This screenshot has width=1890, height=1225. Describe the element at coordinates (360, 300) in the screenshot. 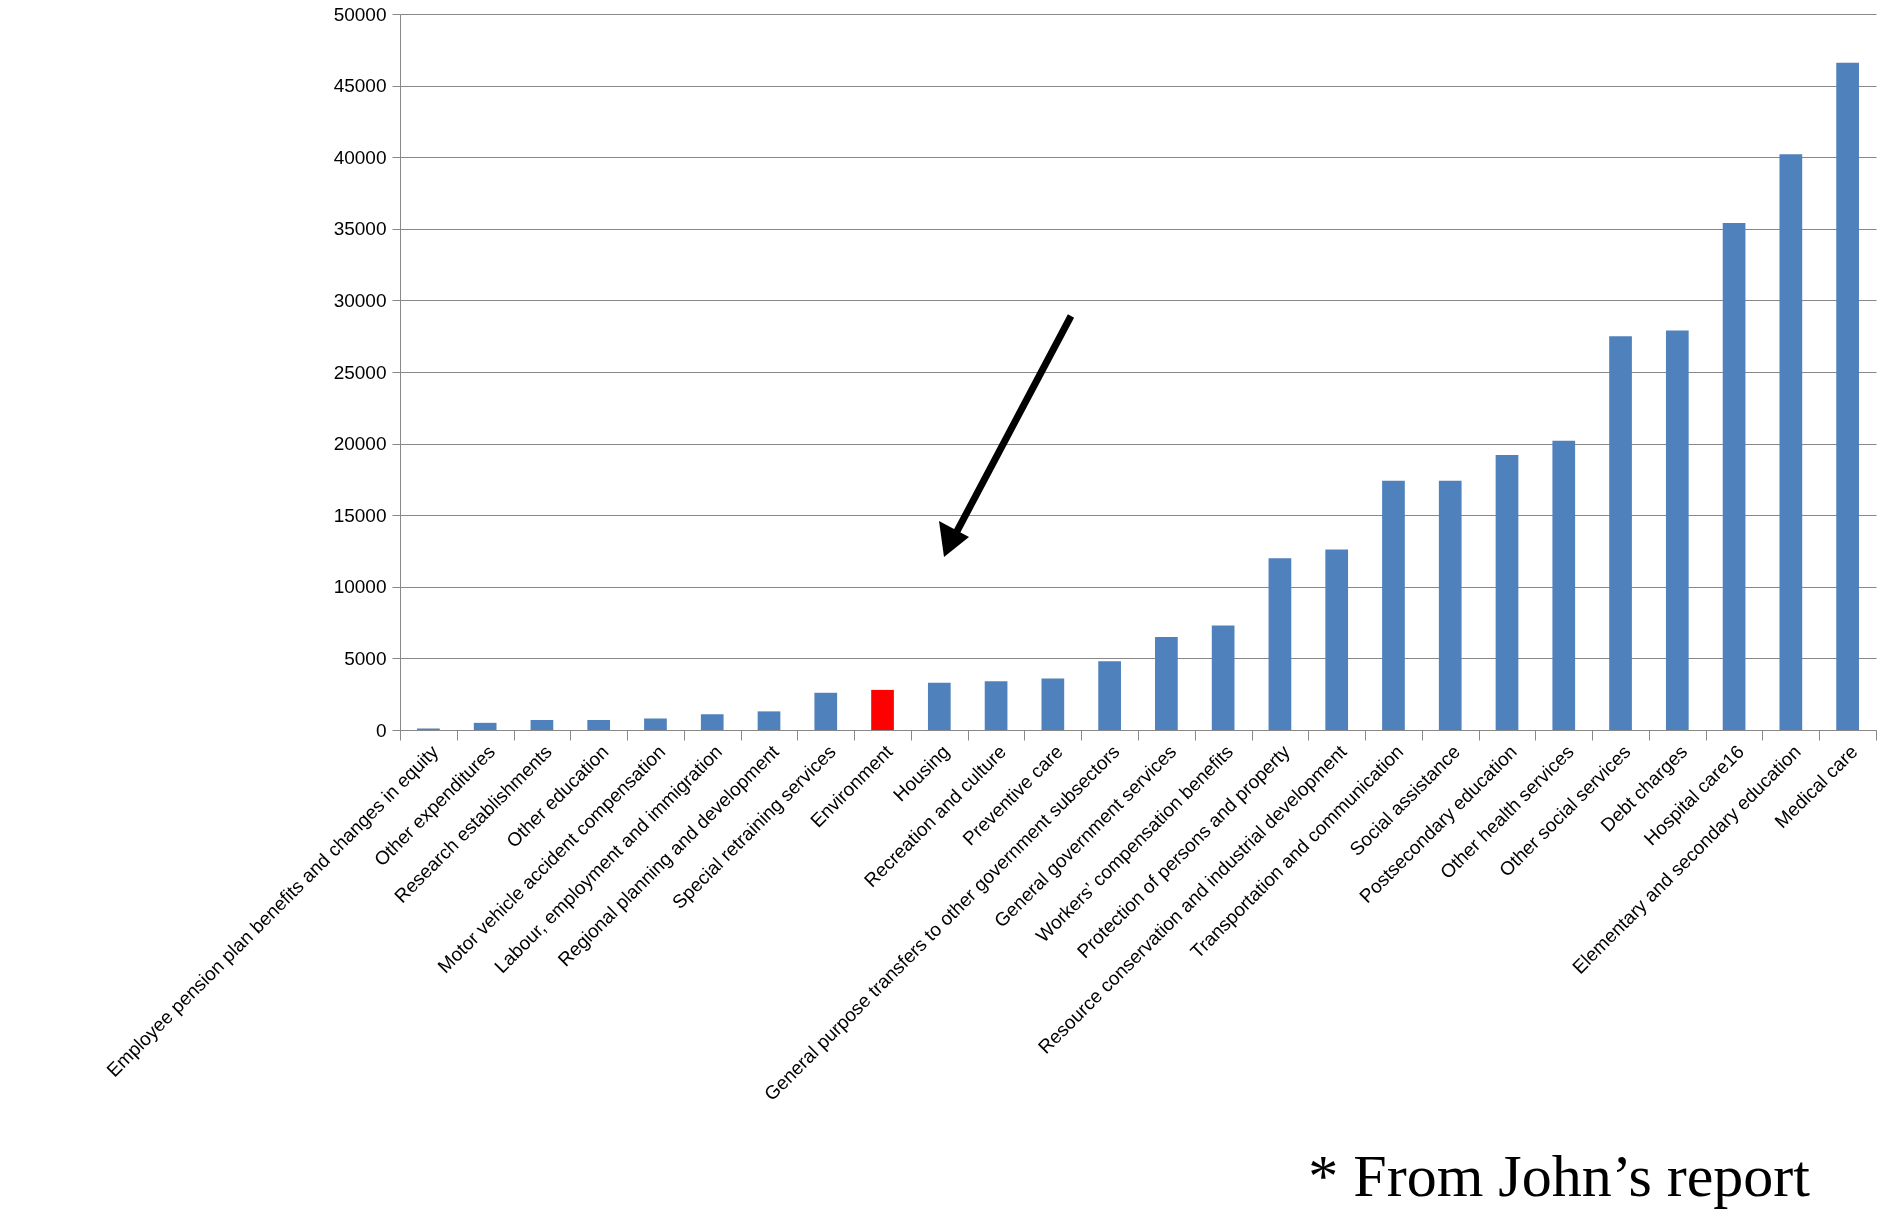

I see `y-tick-label: 30000` at that location.